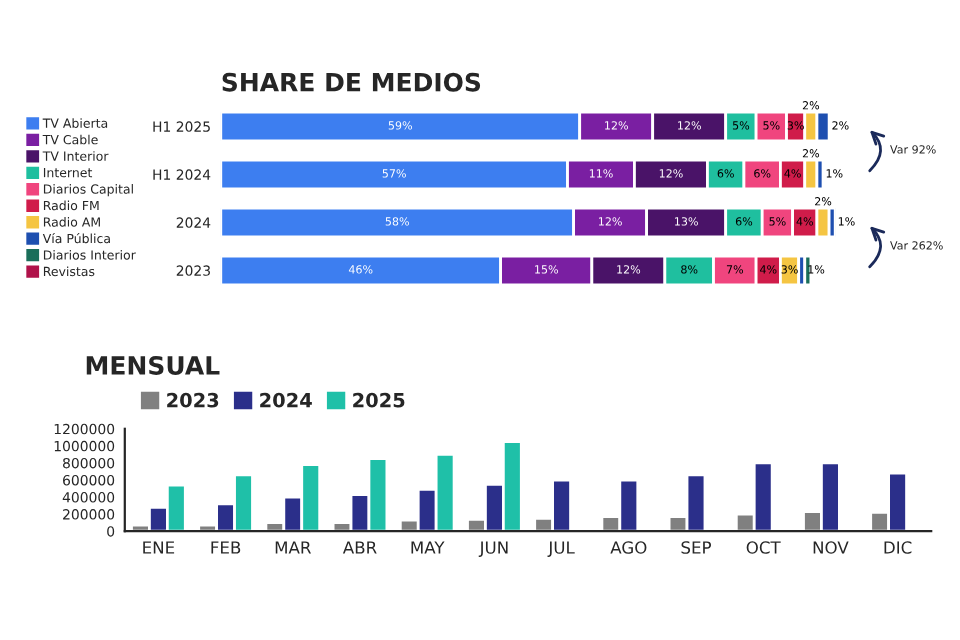 The image size is (960, 640). What do you see at coordinates (831, 547) in the screenshot?
I see `x-tick-label: NOV` at bounding box center [831, 547].